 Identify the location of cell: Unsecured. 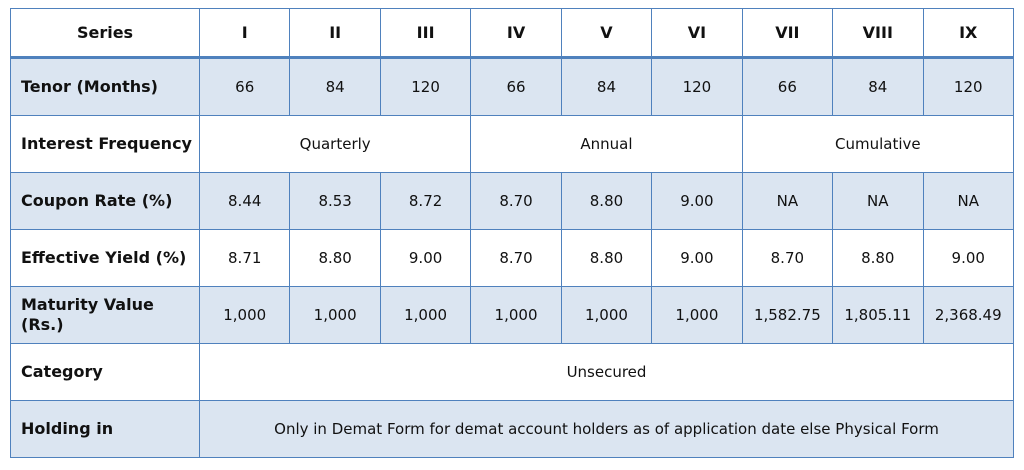
(606, 372).